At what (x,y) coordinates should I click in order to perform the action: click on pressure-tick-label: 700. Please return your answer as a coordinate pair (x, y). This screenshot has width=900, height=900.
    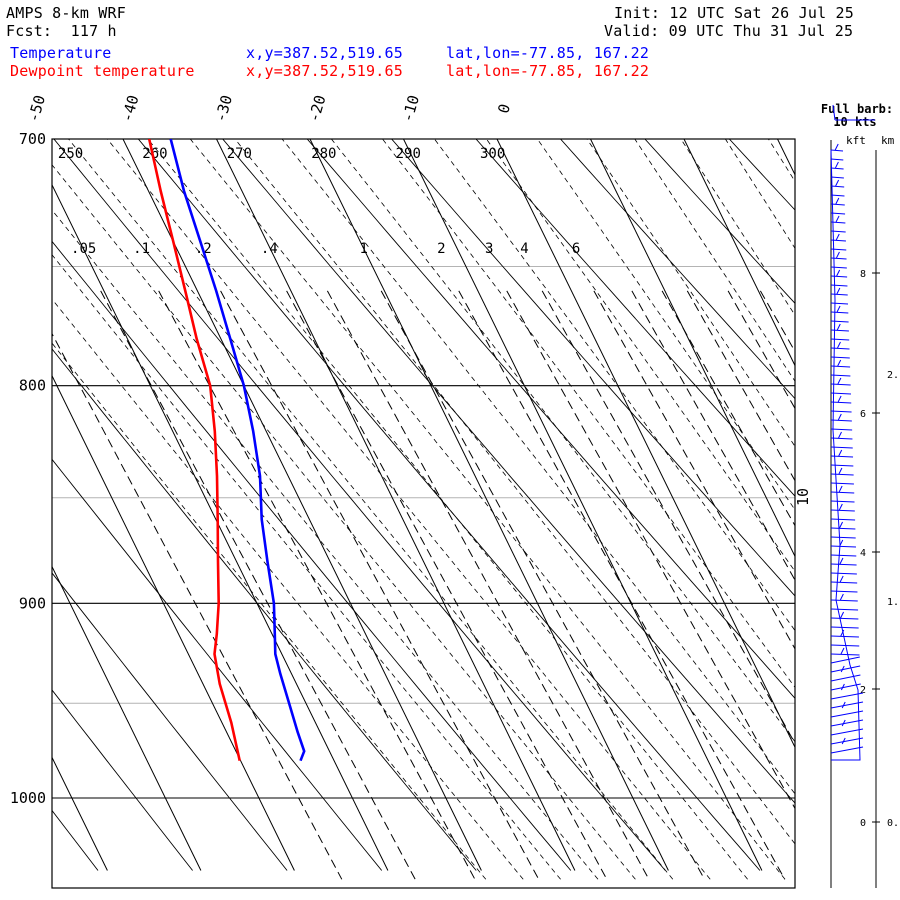
    Looking at the image, I should click on (32, 139).